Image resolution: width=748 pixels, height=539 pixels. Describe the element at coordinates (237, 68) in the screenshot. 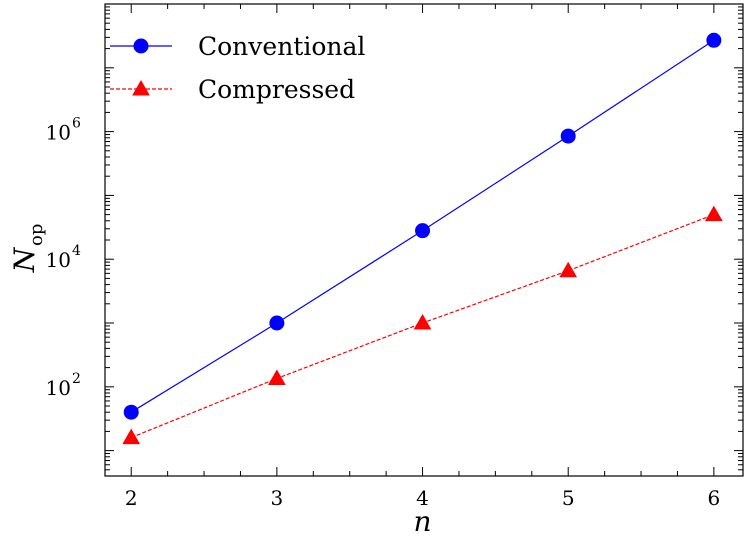

I see `legend: Conventional Compressed` at that location.